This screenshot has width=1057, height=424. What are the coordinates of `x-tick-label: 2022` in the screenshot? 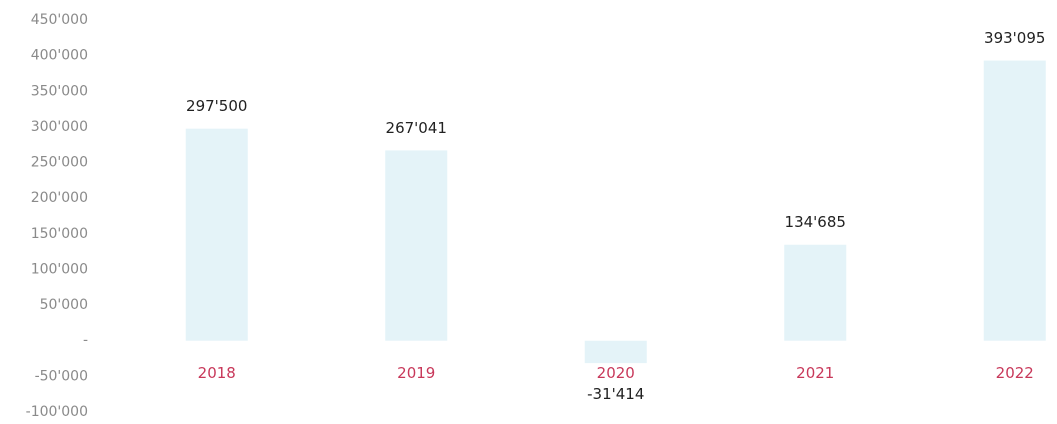 It's located at (1015, 373).